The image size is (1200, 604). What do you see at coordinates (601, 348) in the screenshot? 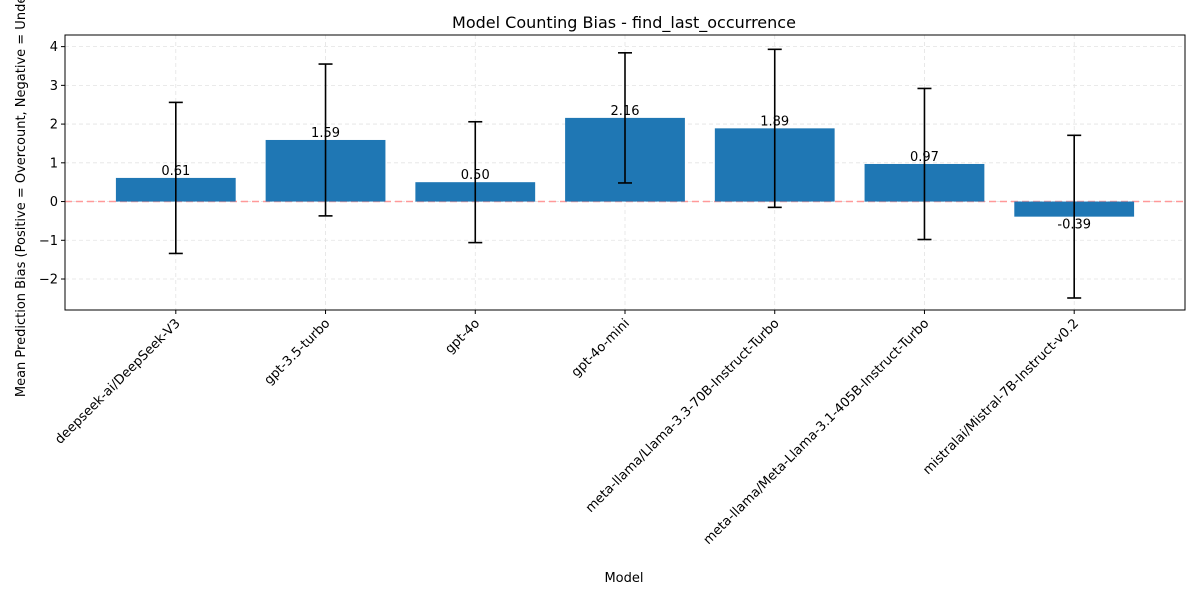
I see `x-tick-label: gpt-4o-mini` at bounding box center [601, 348].